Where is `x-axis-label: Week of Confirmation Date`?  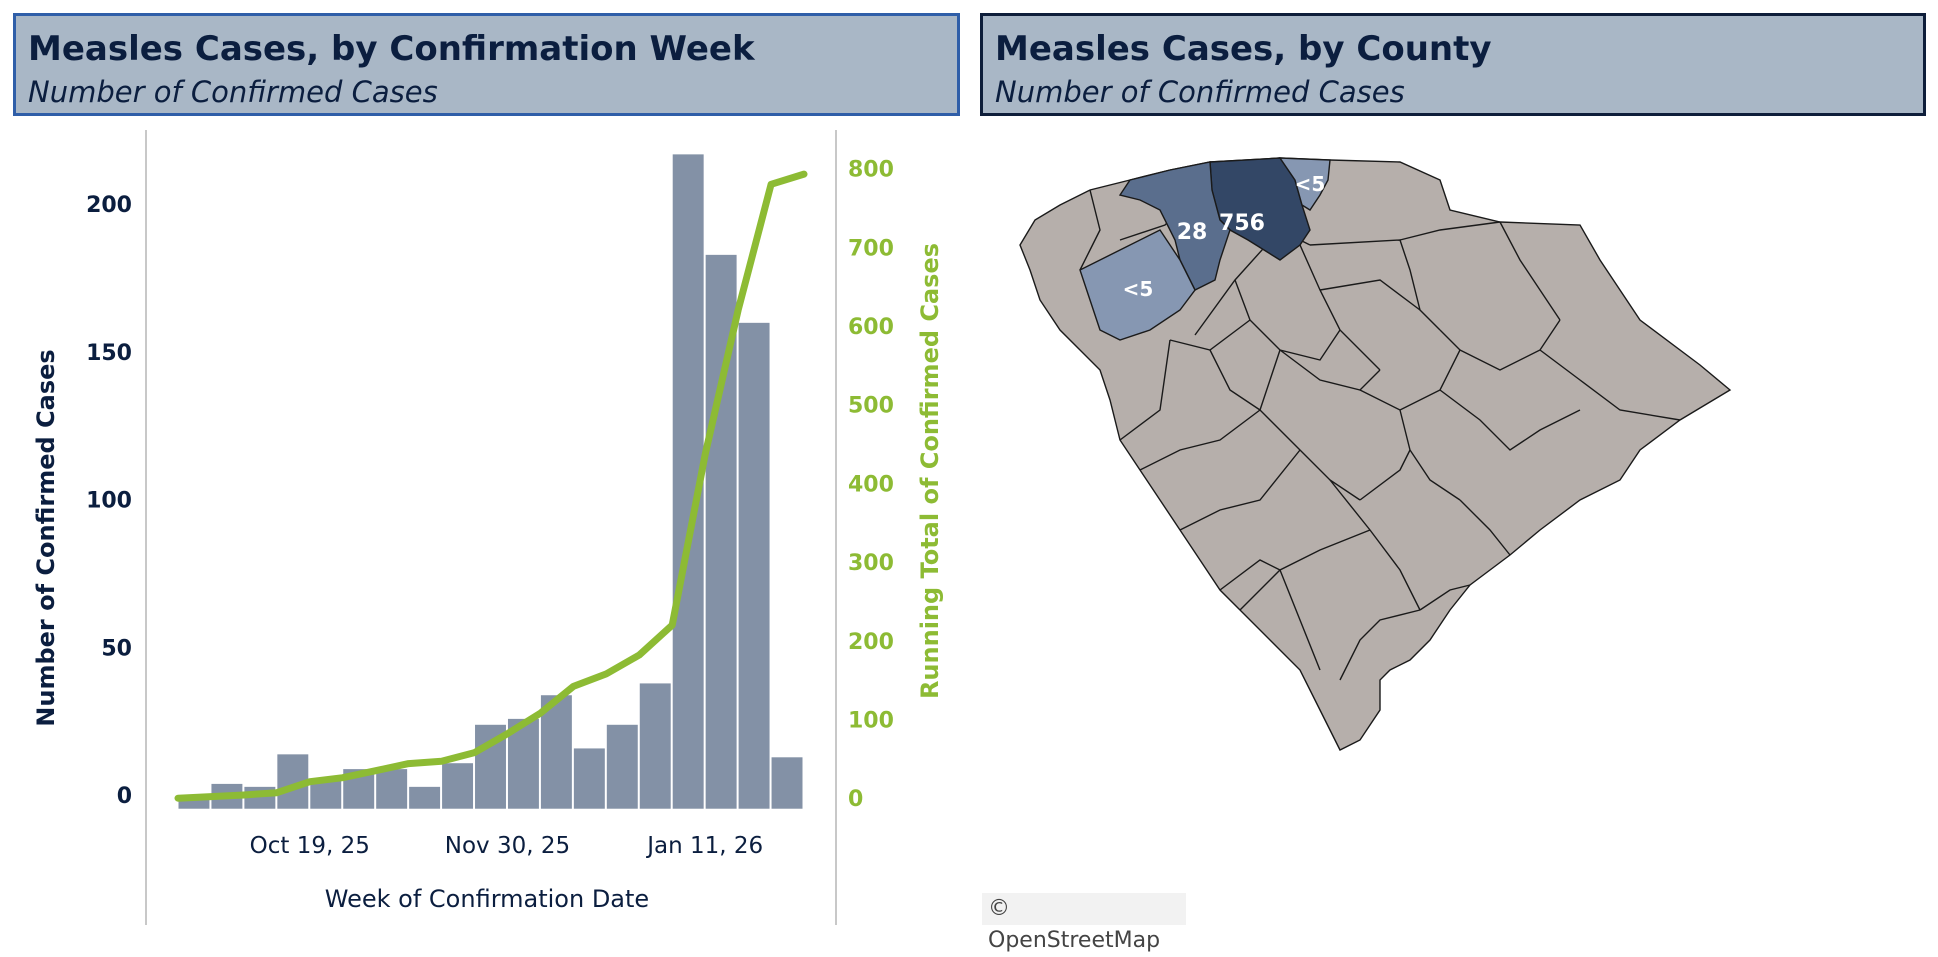 x-axis-label: Week of Confirmation Date is located at coordinates (487, 899).